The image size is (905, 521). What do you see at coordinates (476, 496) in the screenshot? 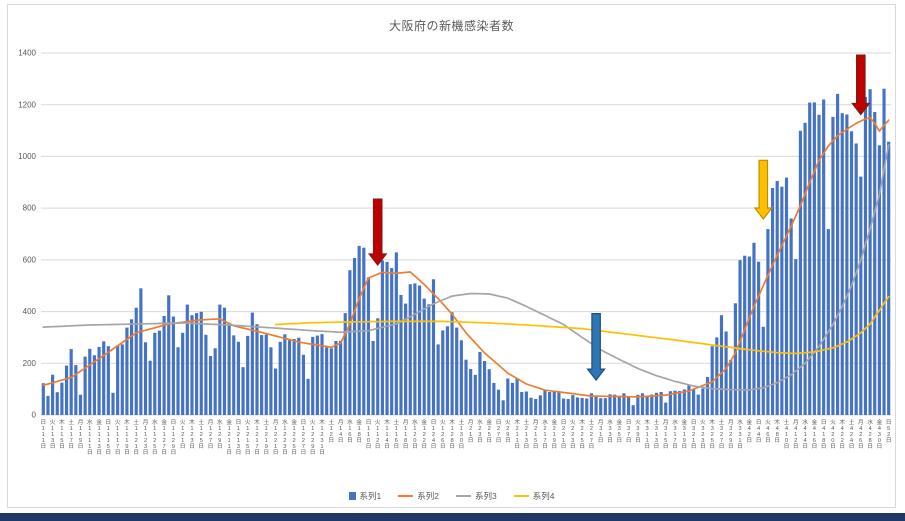
I see `legend-item-series3: 系列3` at bounding box center [476, 496].